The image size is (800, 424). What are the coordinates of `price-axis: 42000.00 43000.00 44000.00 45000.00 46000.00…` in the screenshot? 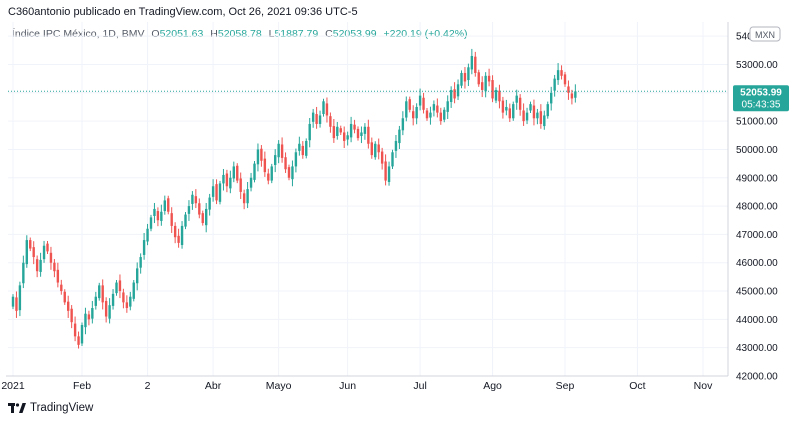 It's located at (757, 207).